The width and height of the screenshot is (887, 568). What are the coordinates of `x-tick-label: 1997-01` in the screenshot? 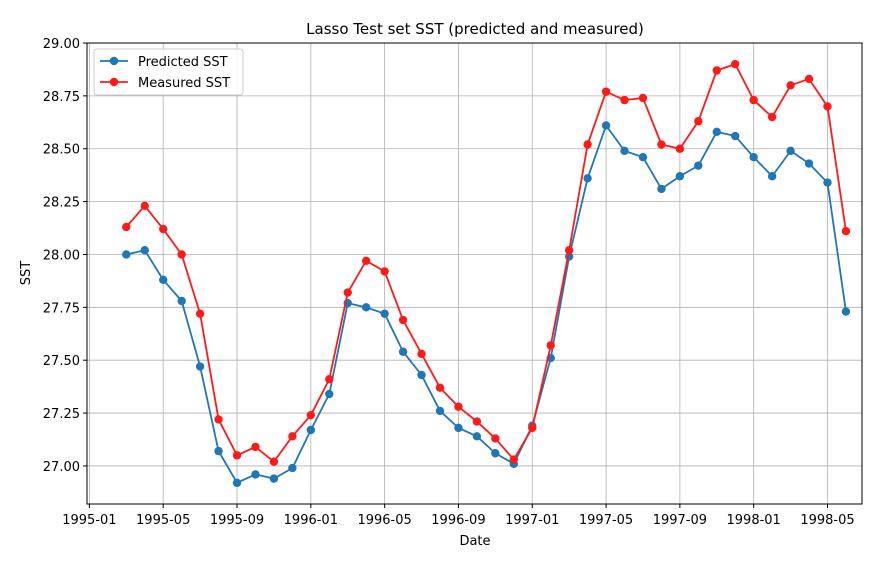 It's located at (532, 520).